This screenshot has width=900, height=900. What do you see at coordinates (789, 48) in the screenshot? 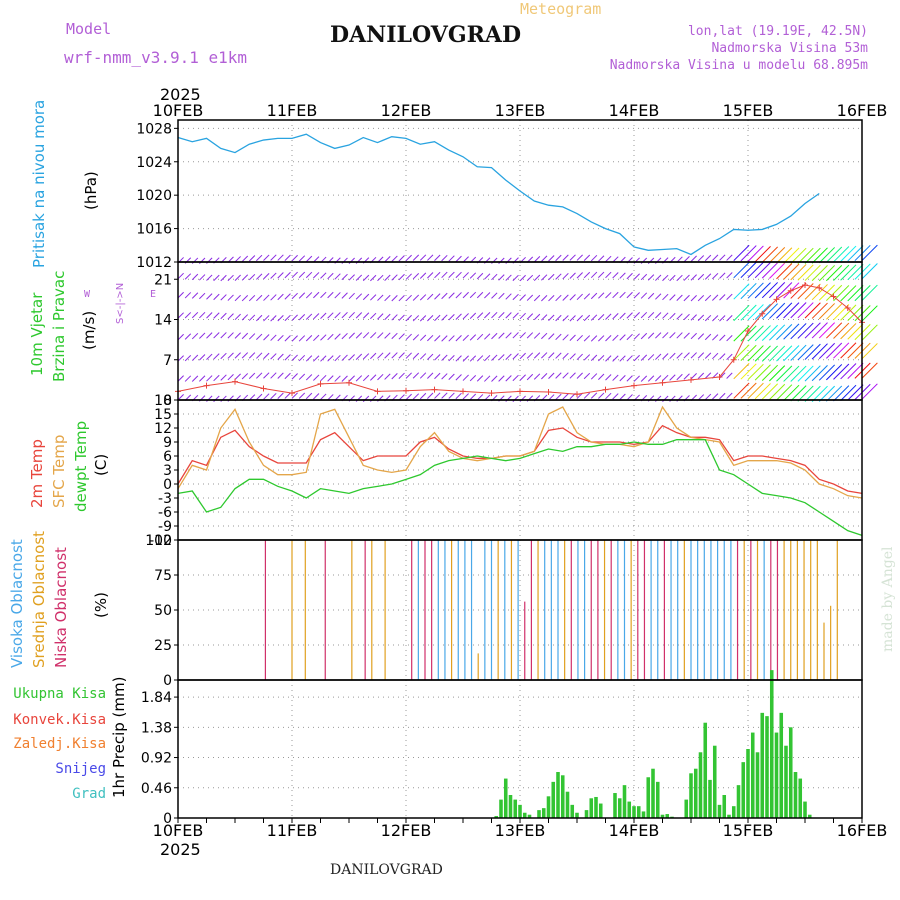
I see `altitude-text: Nadmorska Visina 53m` at bounding box center [789, 48].